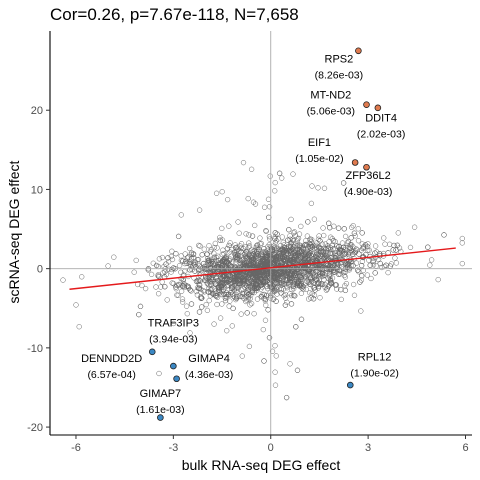  I want to click on x-tick-label: -6, so click(76, 448).